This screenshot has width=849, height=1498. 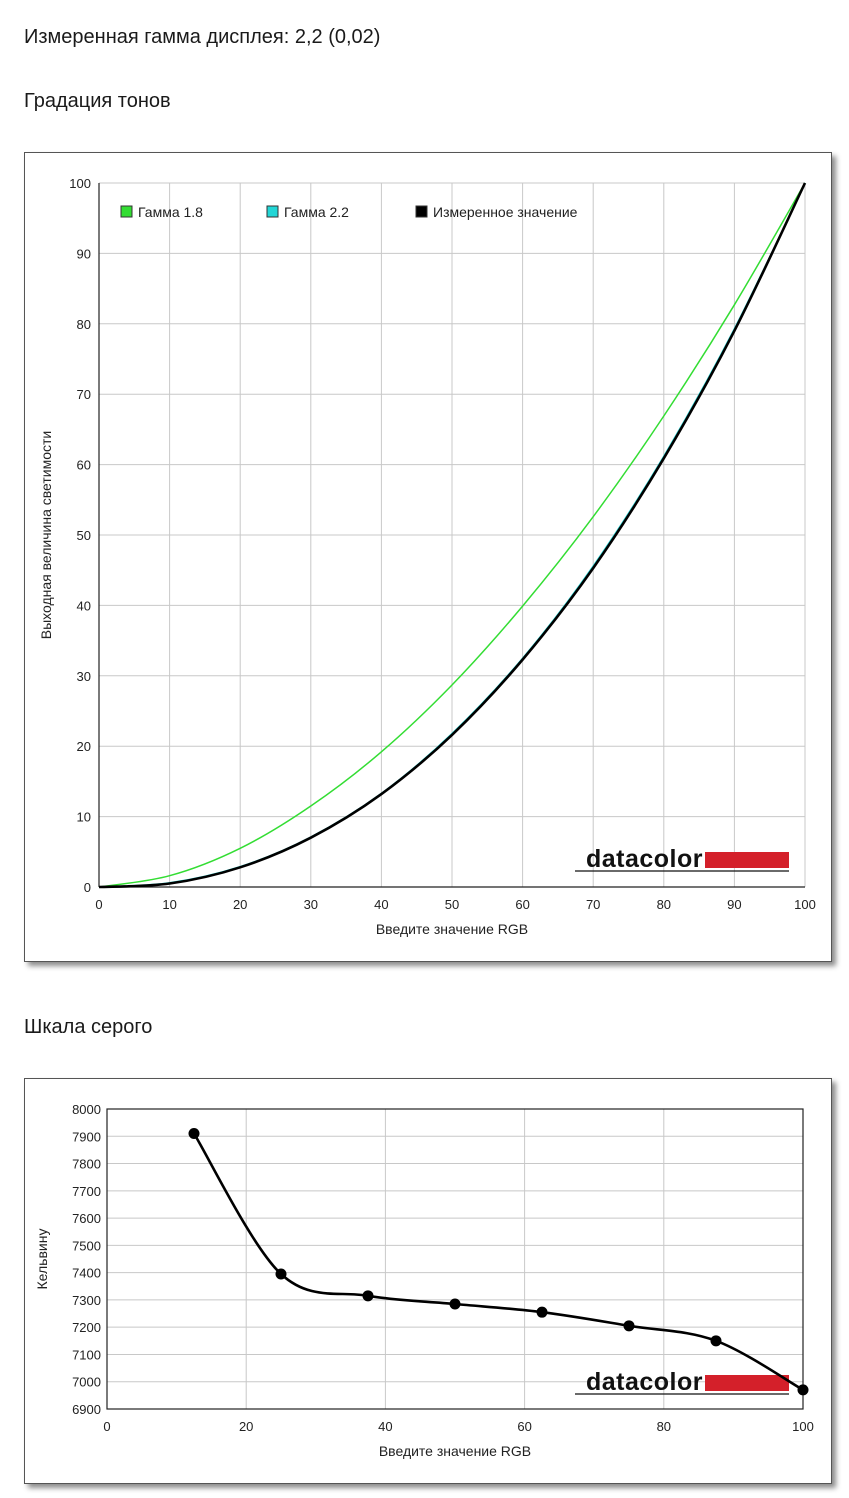 What do you see at coordinates (86, 1191) in the screenshot?
I see `y-tick-label: 7700` at bounding box center [86, 1191].